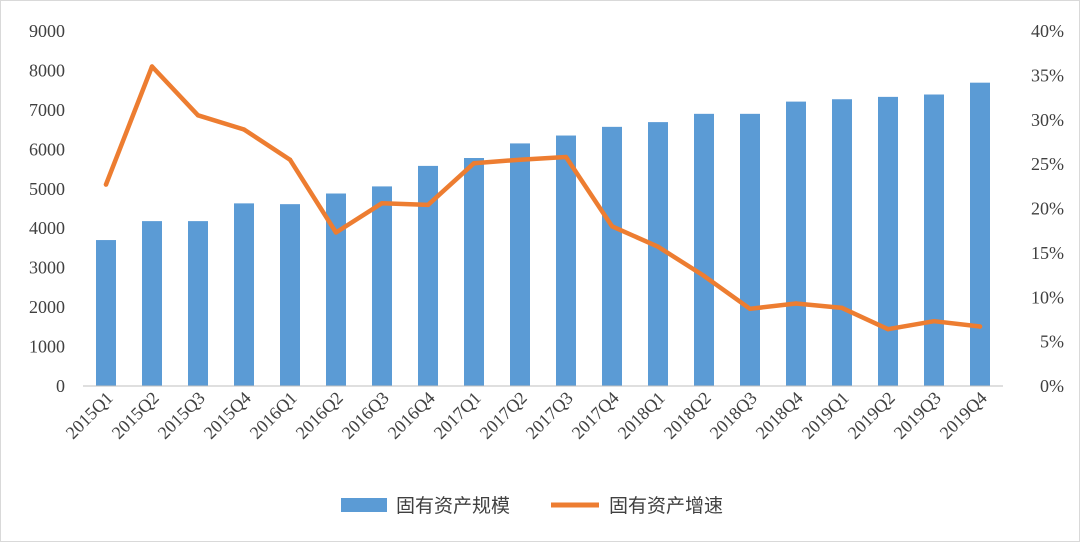 This screenshot has width=1080, height=542. Describe the element at coordinates (1047, 253) in the screenshot. I see `y2-tick-label: 15%` at that location.